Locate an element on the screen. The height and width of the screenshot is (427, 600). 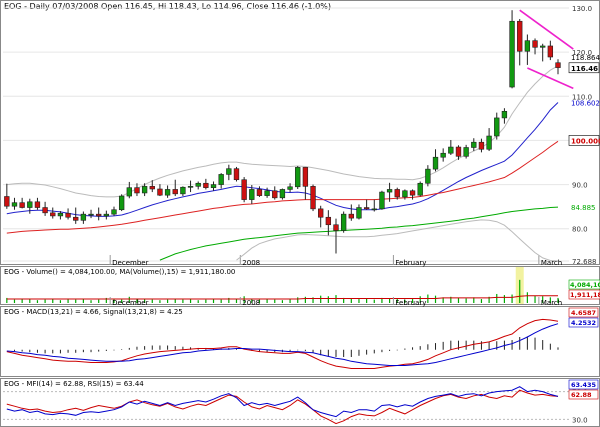
overlay-pattern-upper is located at coordinates (546, 29).